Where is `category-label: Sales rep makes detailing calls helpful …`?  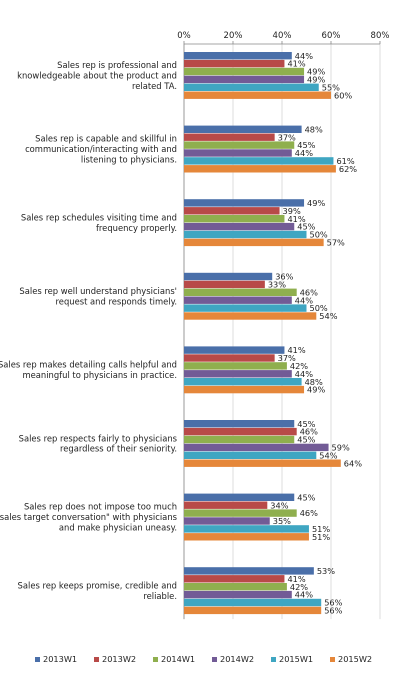
category-label: Sales rep makes detailing calls helpful … is located at coordinates (88, 370).